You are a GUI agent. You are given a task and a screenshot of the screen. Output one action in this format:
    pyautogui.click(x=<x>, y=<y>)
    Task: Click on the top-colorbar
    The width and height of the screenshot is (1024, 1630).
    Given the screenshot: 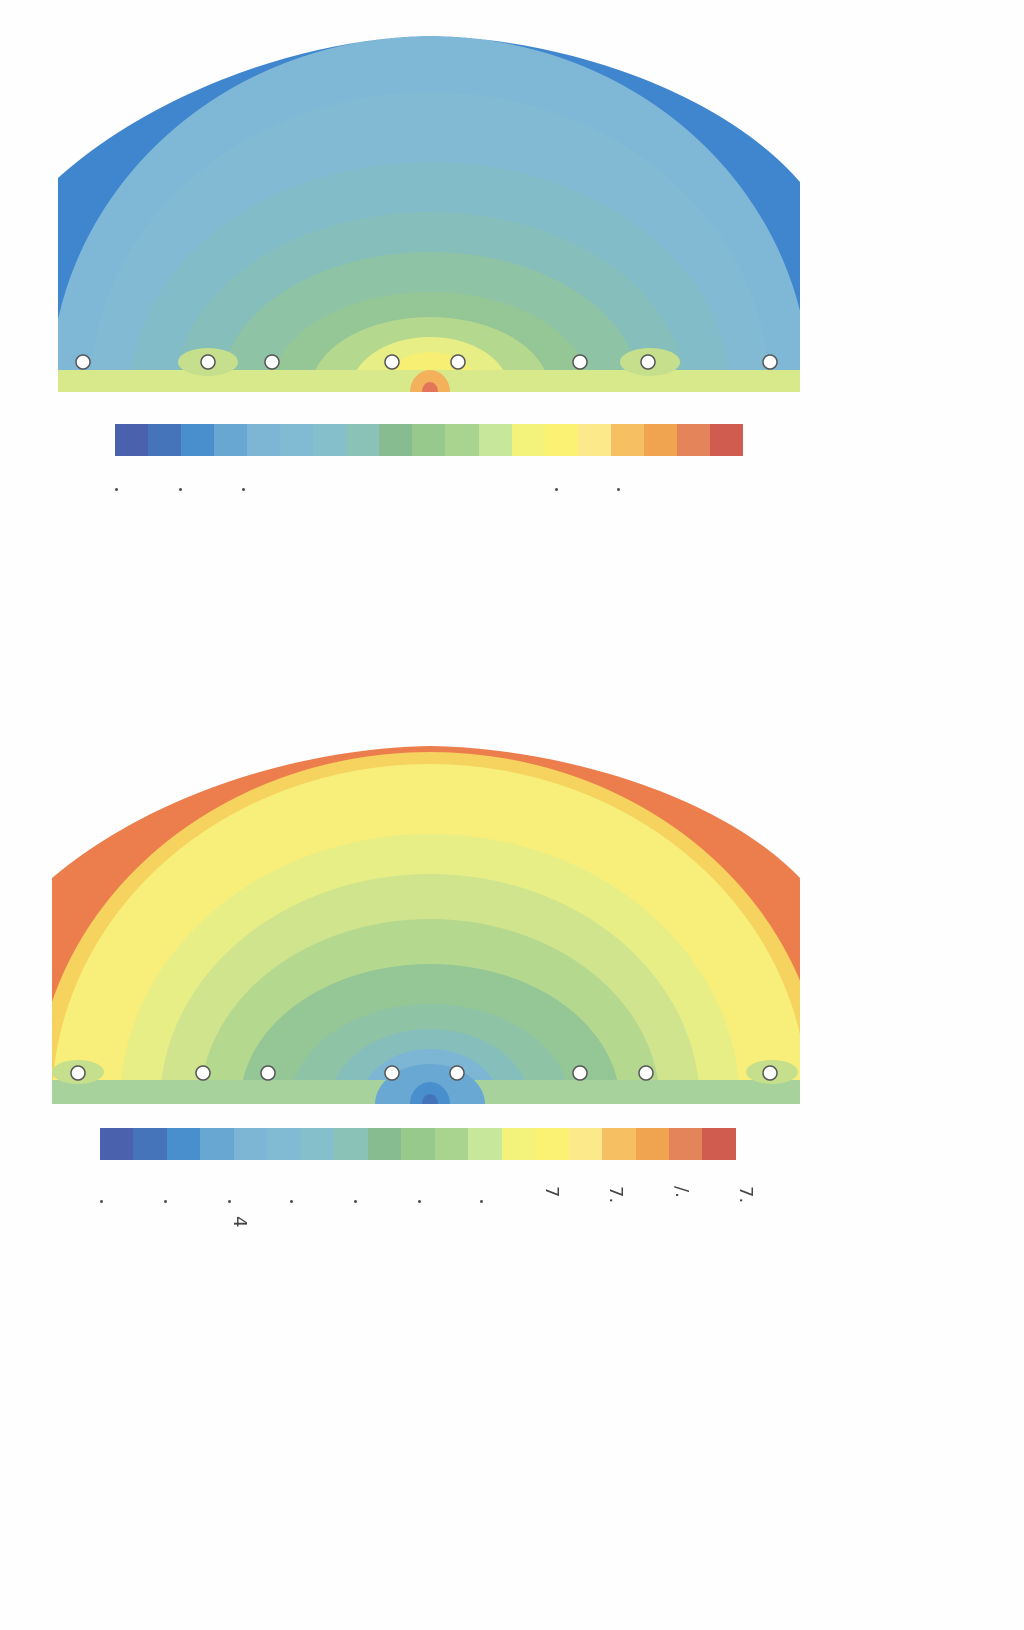 What is the action you would take?
    pyautogui.click(x=429, y=440)
    